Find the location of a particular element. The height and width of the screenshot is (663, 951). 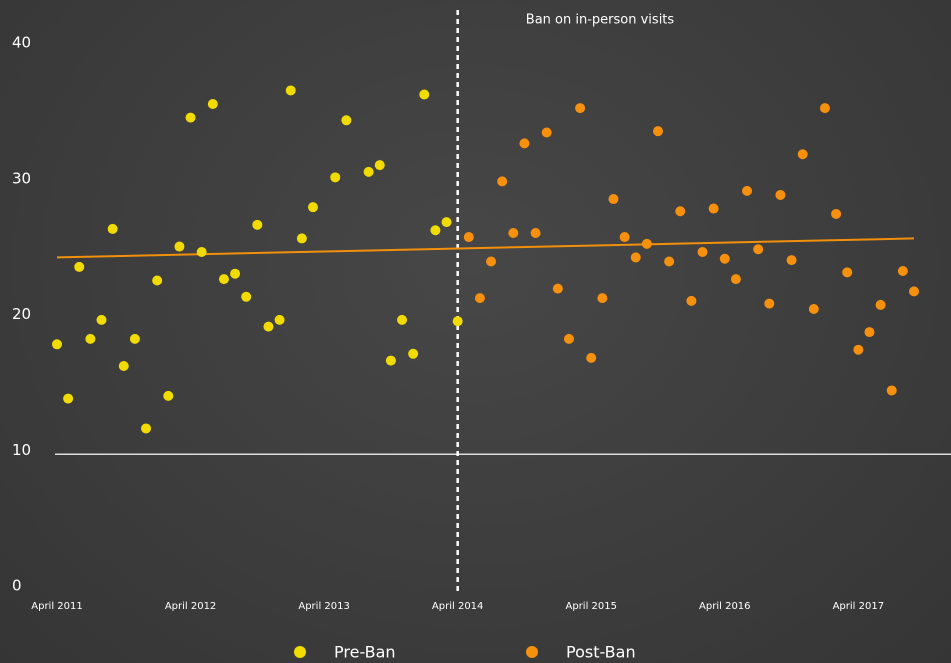

x-tick-label: April 2011 is located at coordinates (56, 606).